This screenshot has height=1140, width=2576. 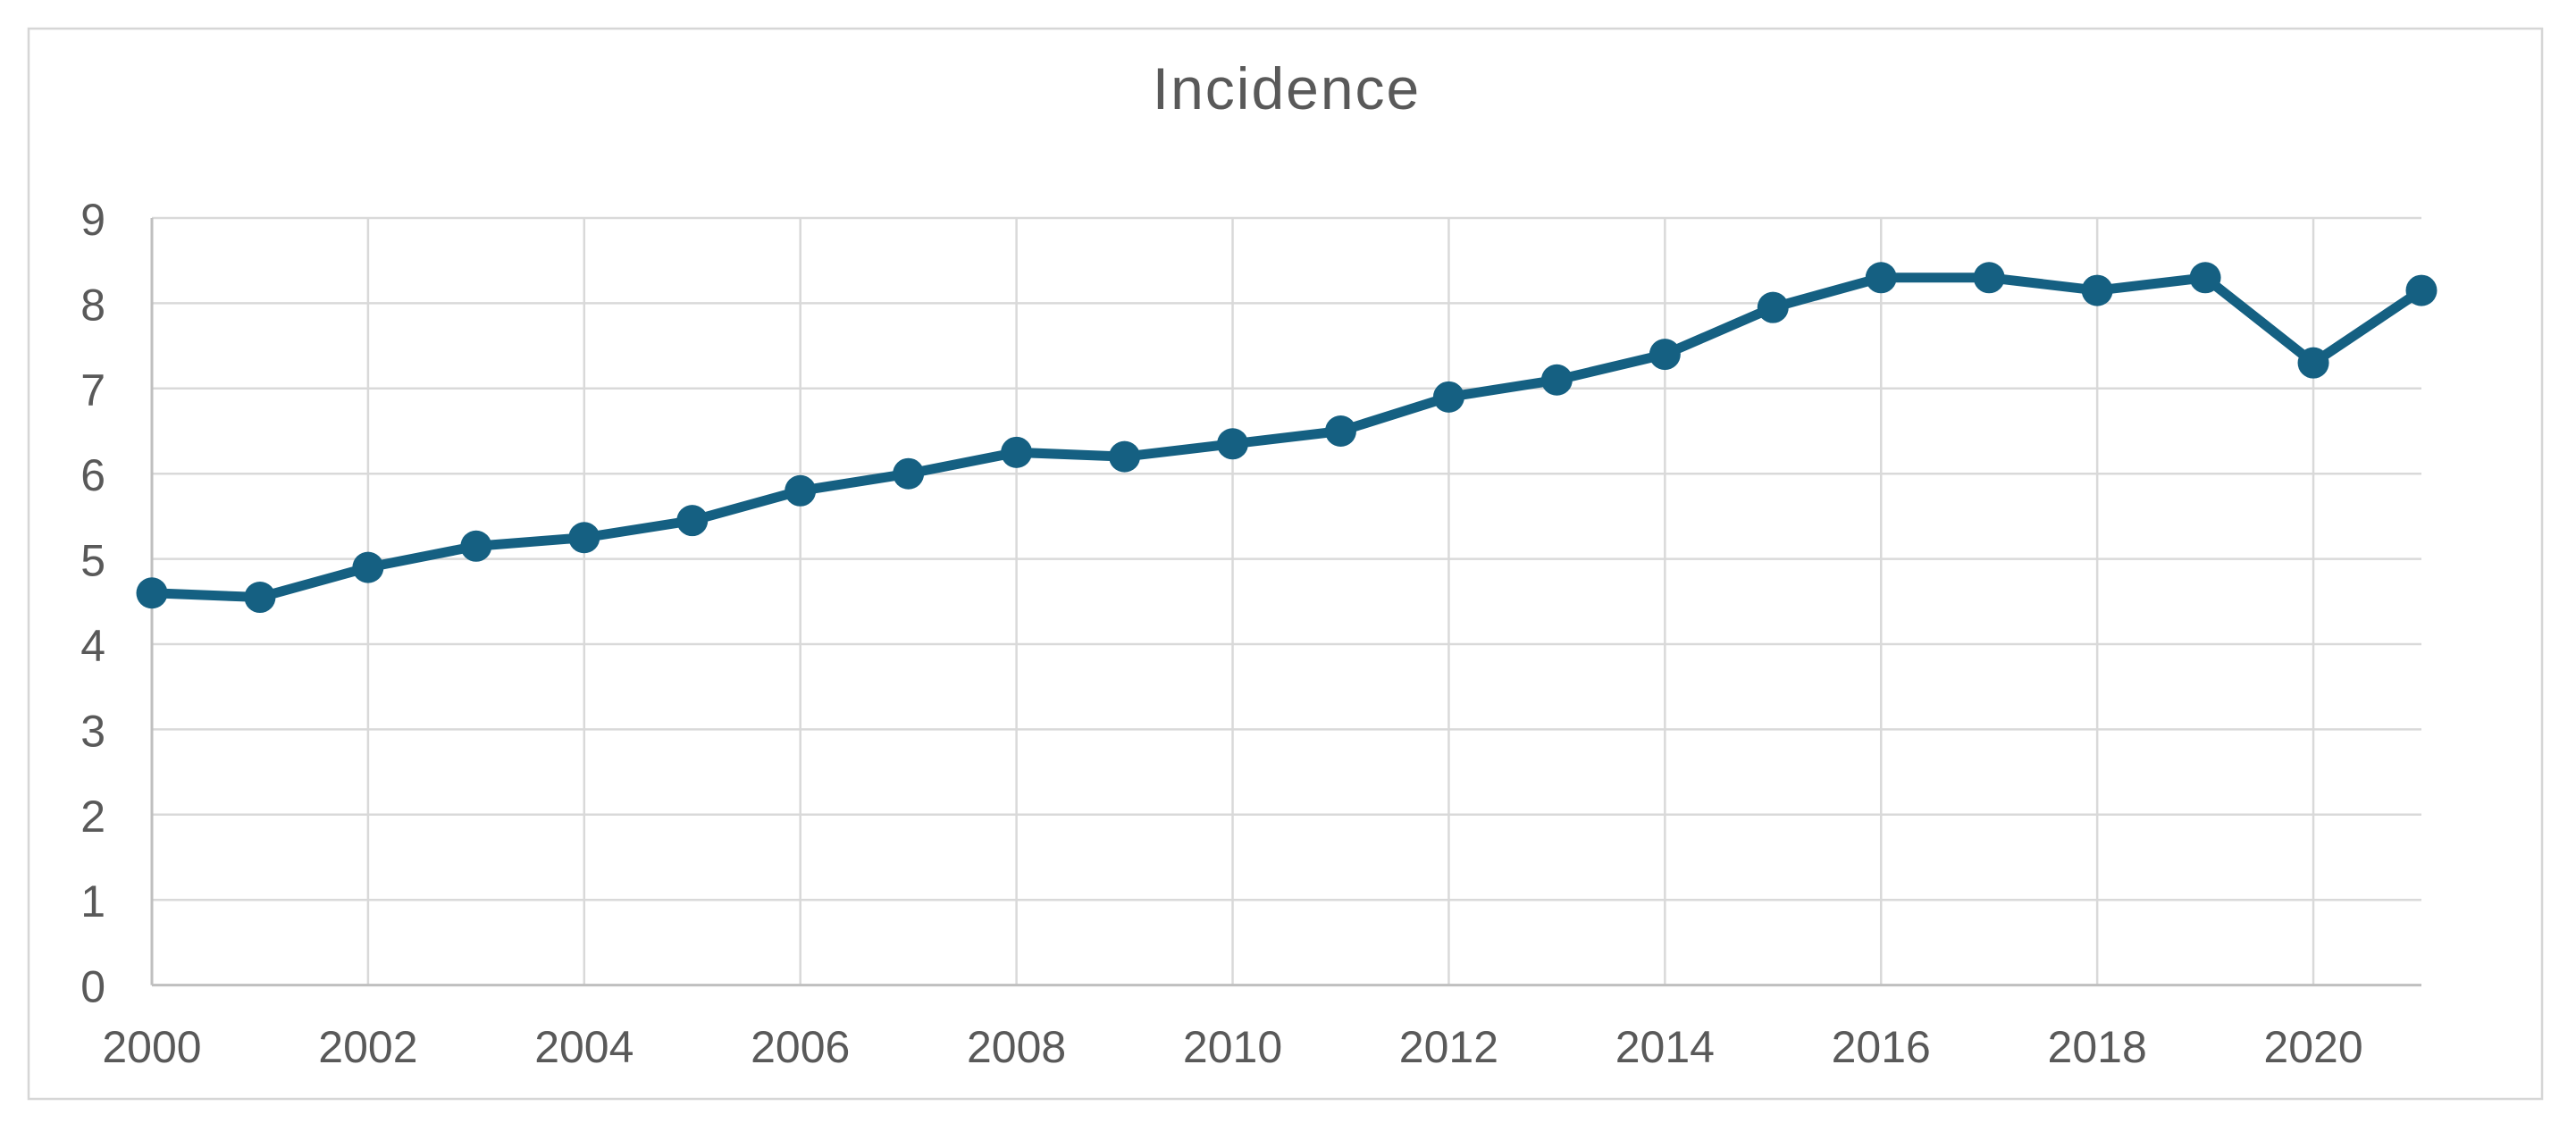 What do you see at coordinates (1016, 1047) in the screenshot?
I see `x-tick-label: 2008` at bounding box center [1016, 1047].